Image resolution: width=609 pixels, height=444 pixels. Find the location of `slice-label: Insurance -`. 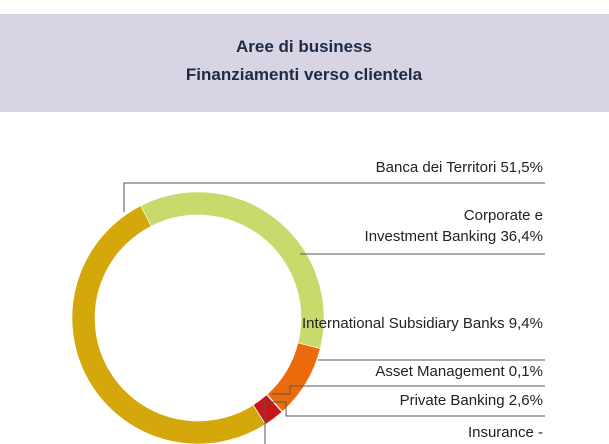

slice-label: Insurance - is located at coordinates (505, 432).